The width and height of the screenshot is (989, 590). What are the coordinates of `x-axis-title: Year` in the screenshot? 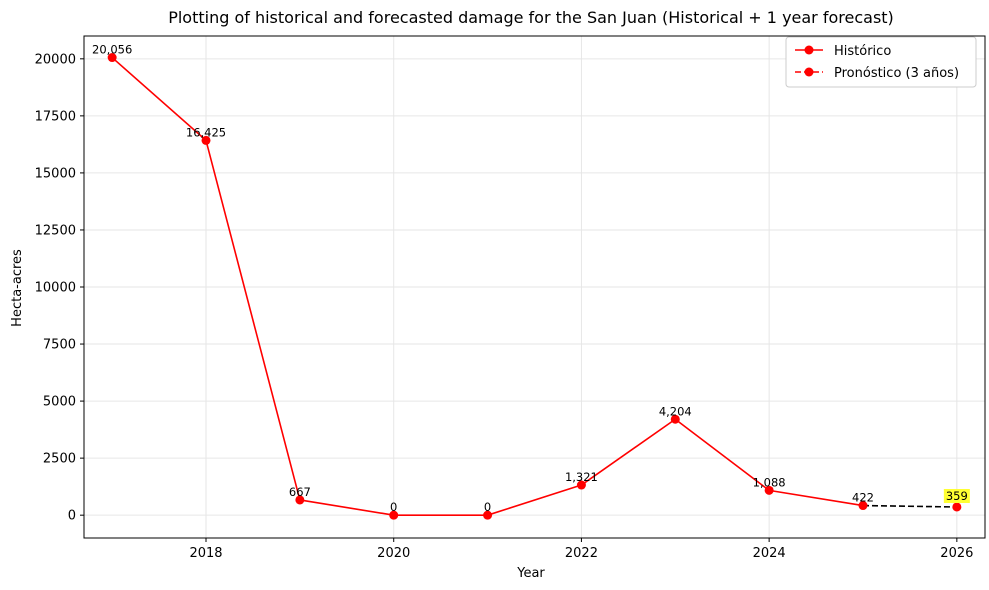 It's located at (530, 573).